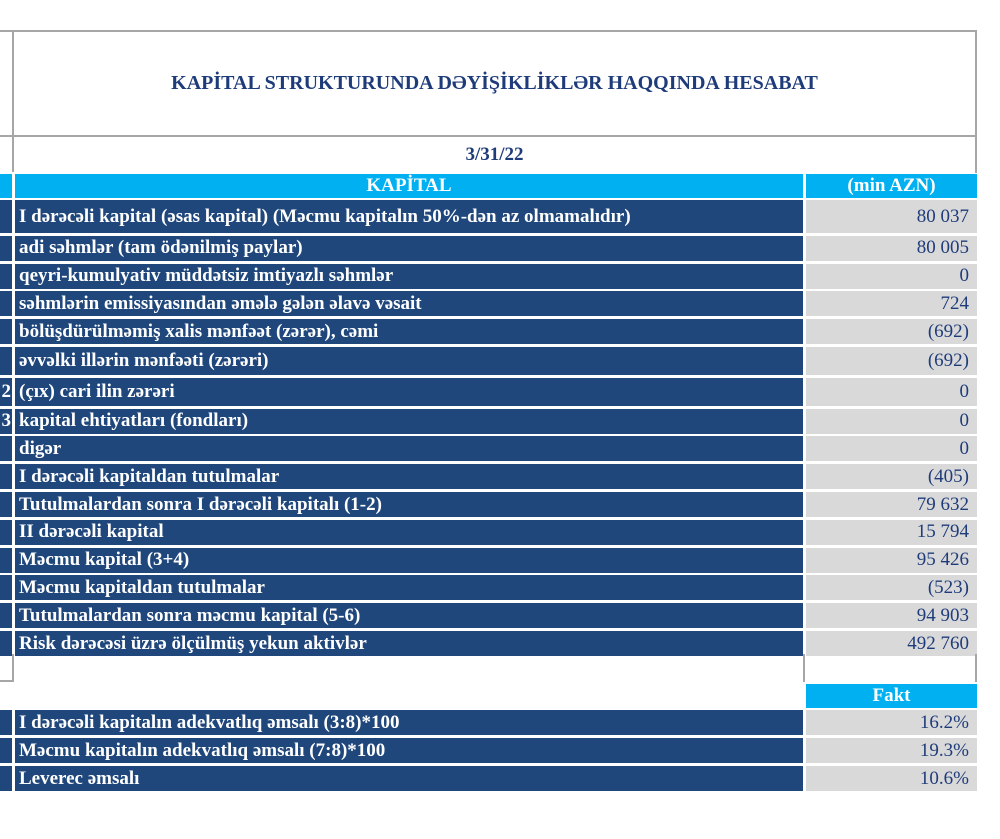  I want to click on row-number: 3, so click(6, 421).